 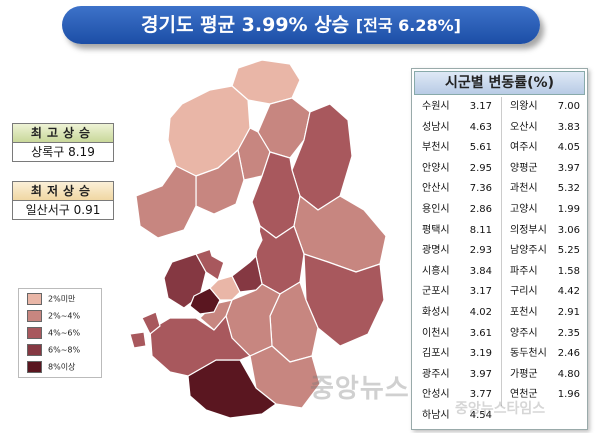 I want to click on watermark: 중앙뉴스, so click(x=360, y=389).